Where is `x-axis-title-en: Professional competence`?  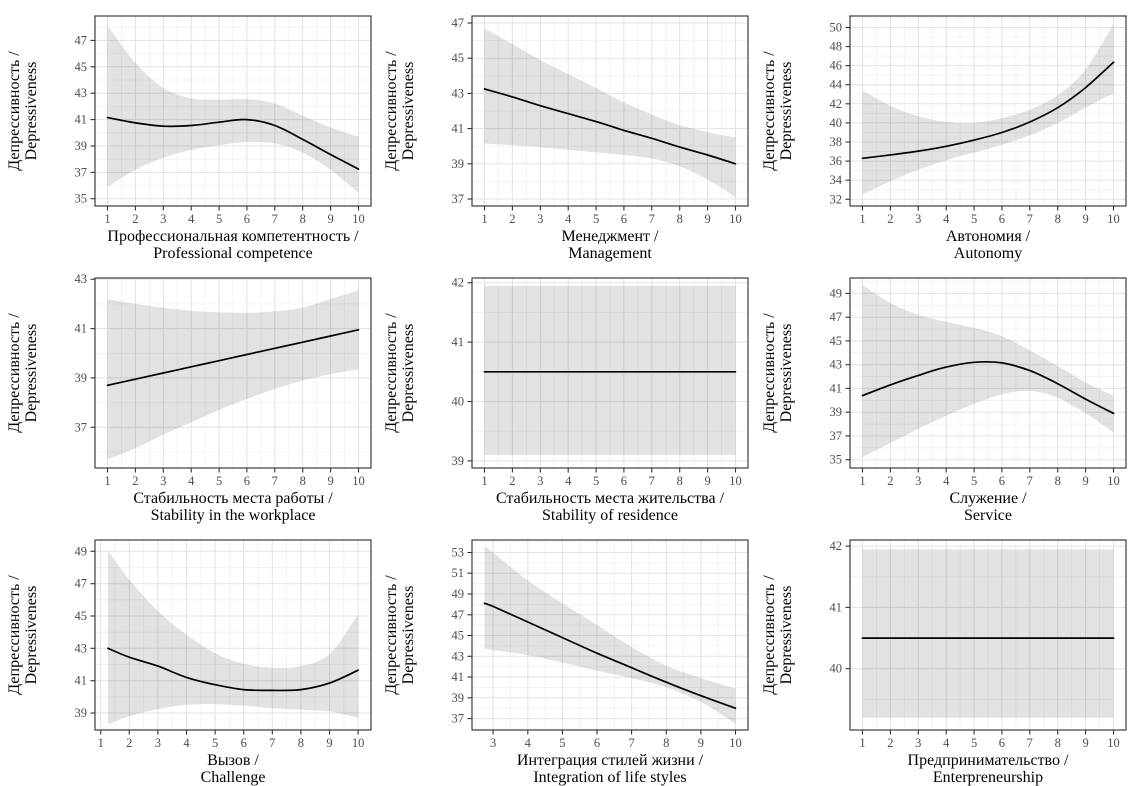 x-axis-title-en: Professional competence is located at coordinates (233, 253).